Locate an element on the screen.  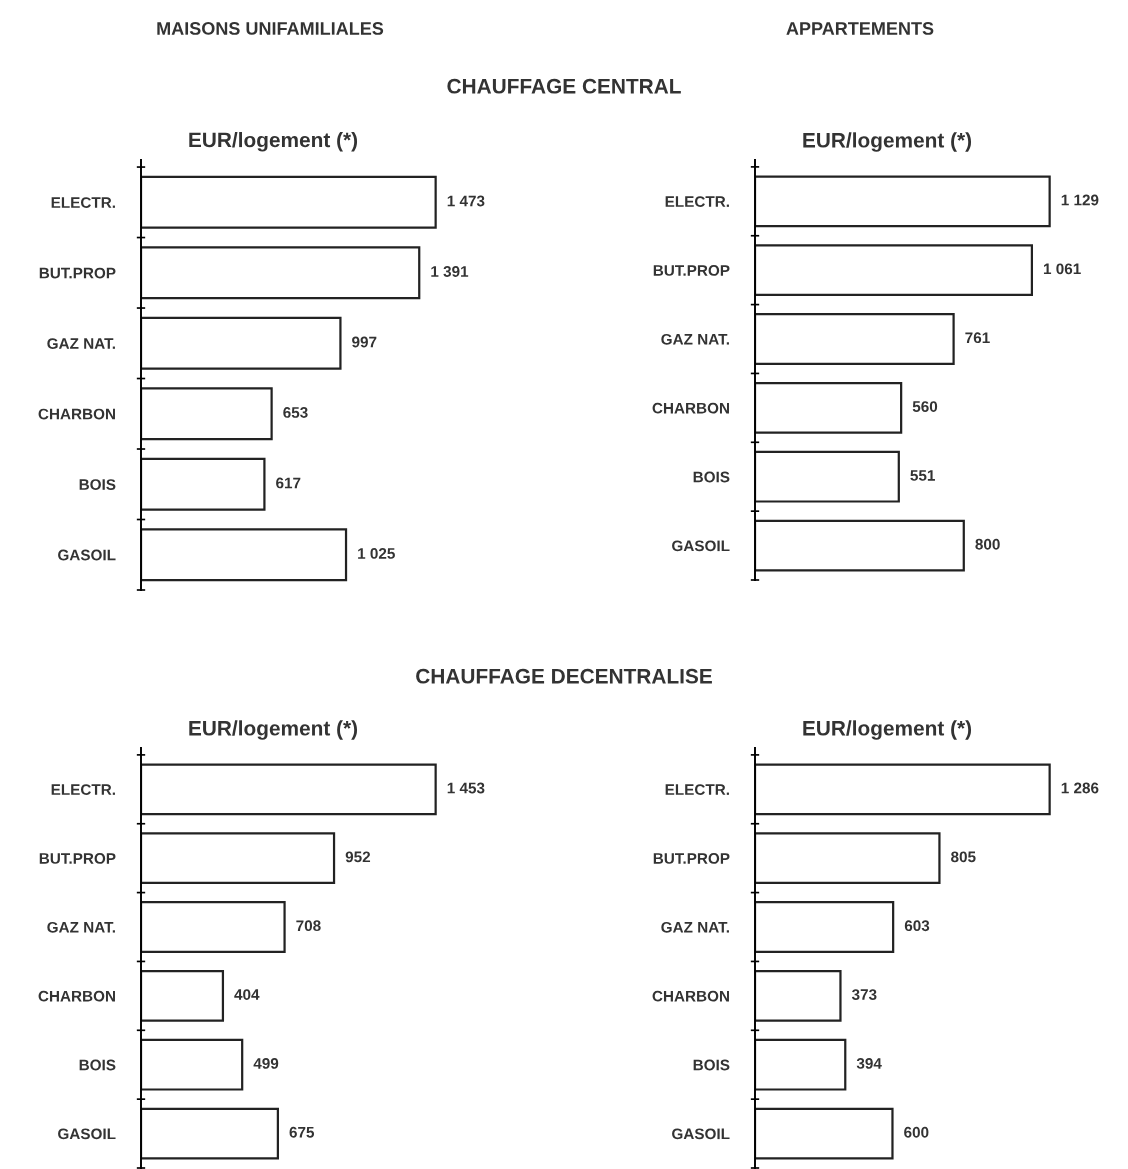
chart-title: APPARTEMENTS is located at coordinates (860, 28).